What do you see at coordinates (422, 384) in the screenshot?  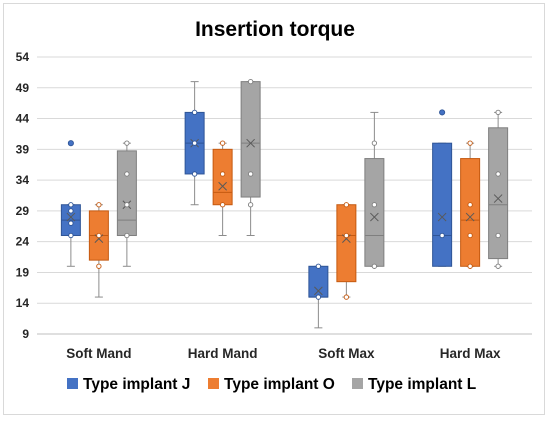 I see `legend-label: Type implant L` at bounding box center [422, 384].